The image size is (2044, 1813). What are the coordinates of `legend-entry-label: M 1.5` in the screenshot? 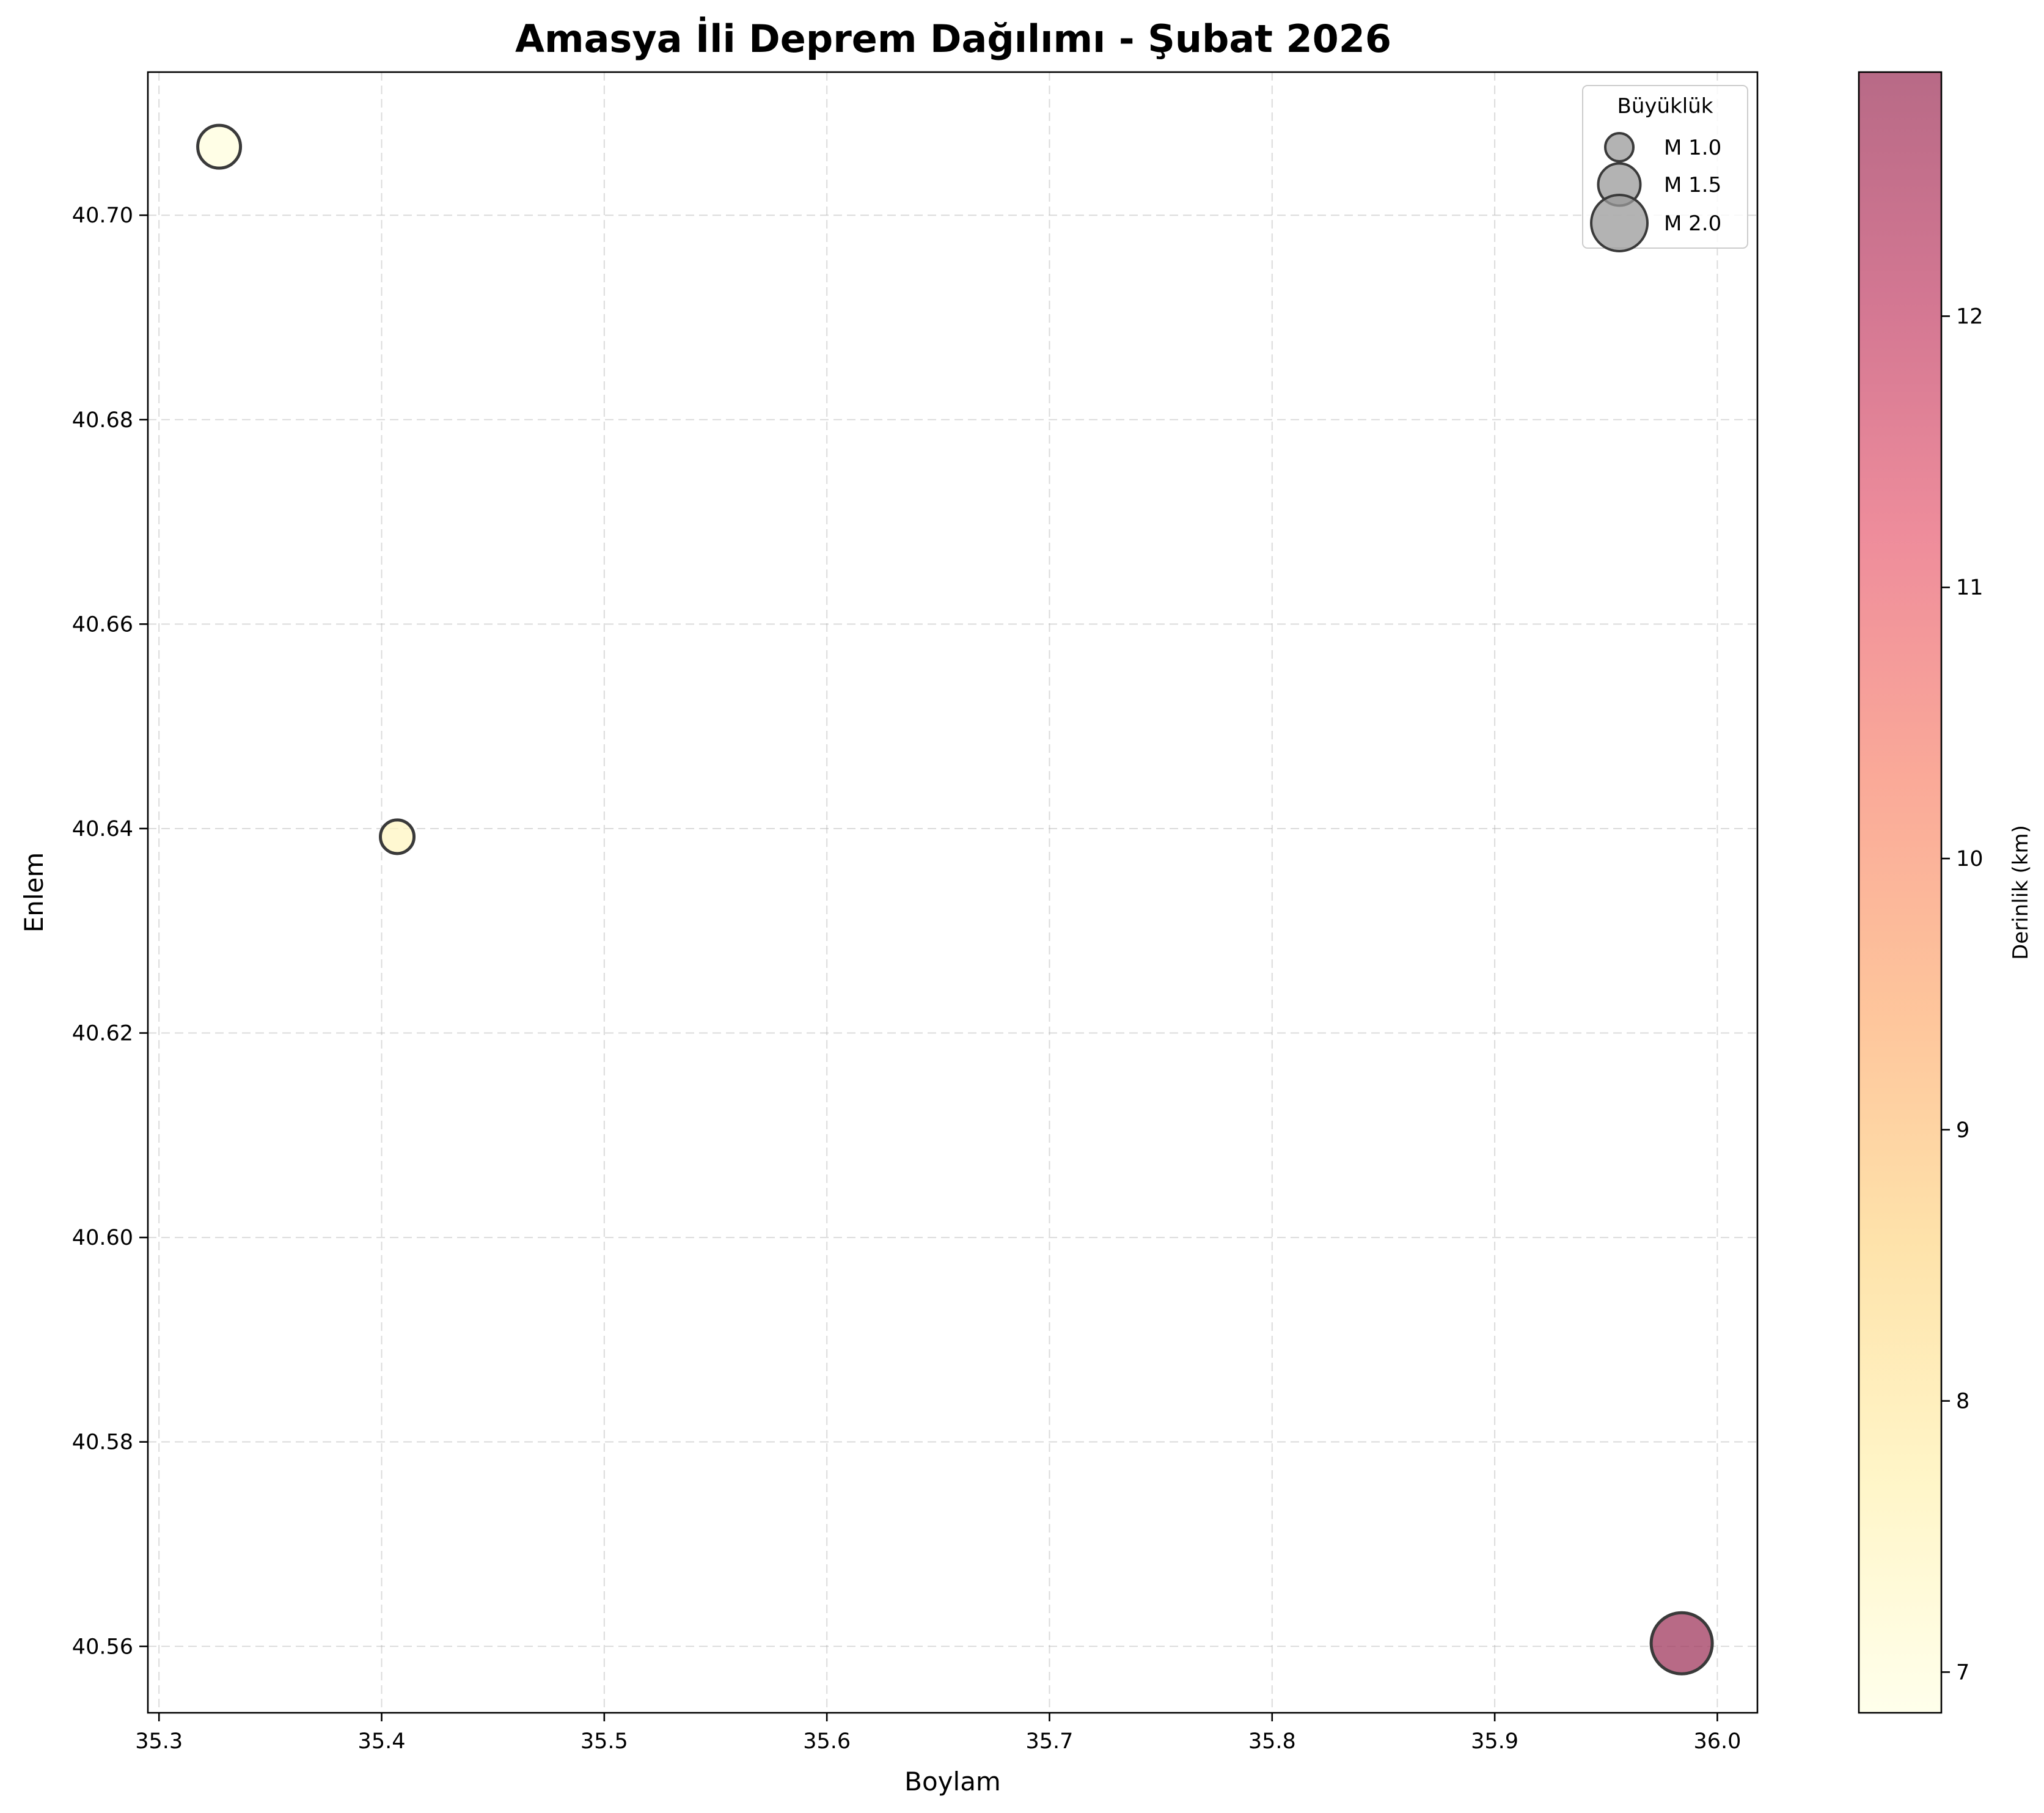 It's located at (1692, 185).